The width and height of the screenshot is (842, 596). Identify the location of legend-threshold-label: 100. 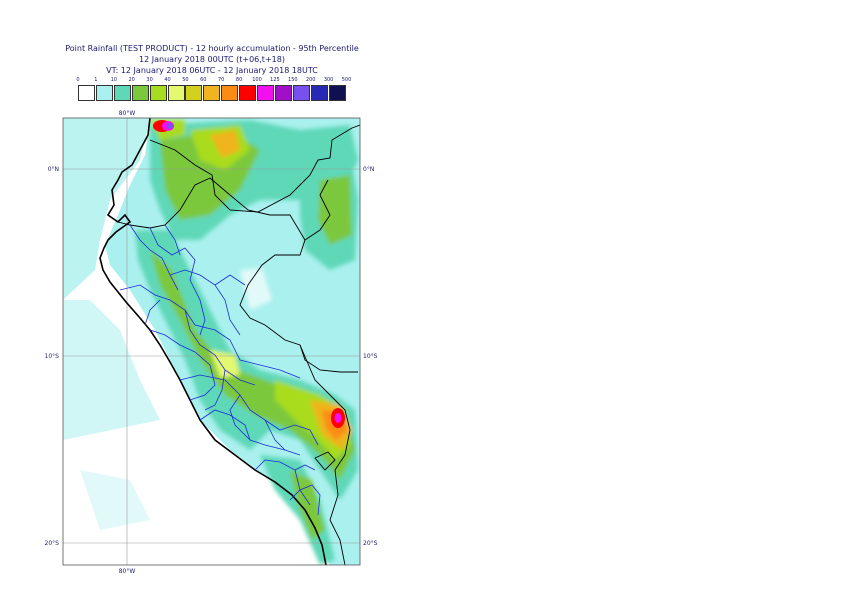
(257, 80).